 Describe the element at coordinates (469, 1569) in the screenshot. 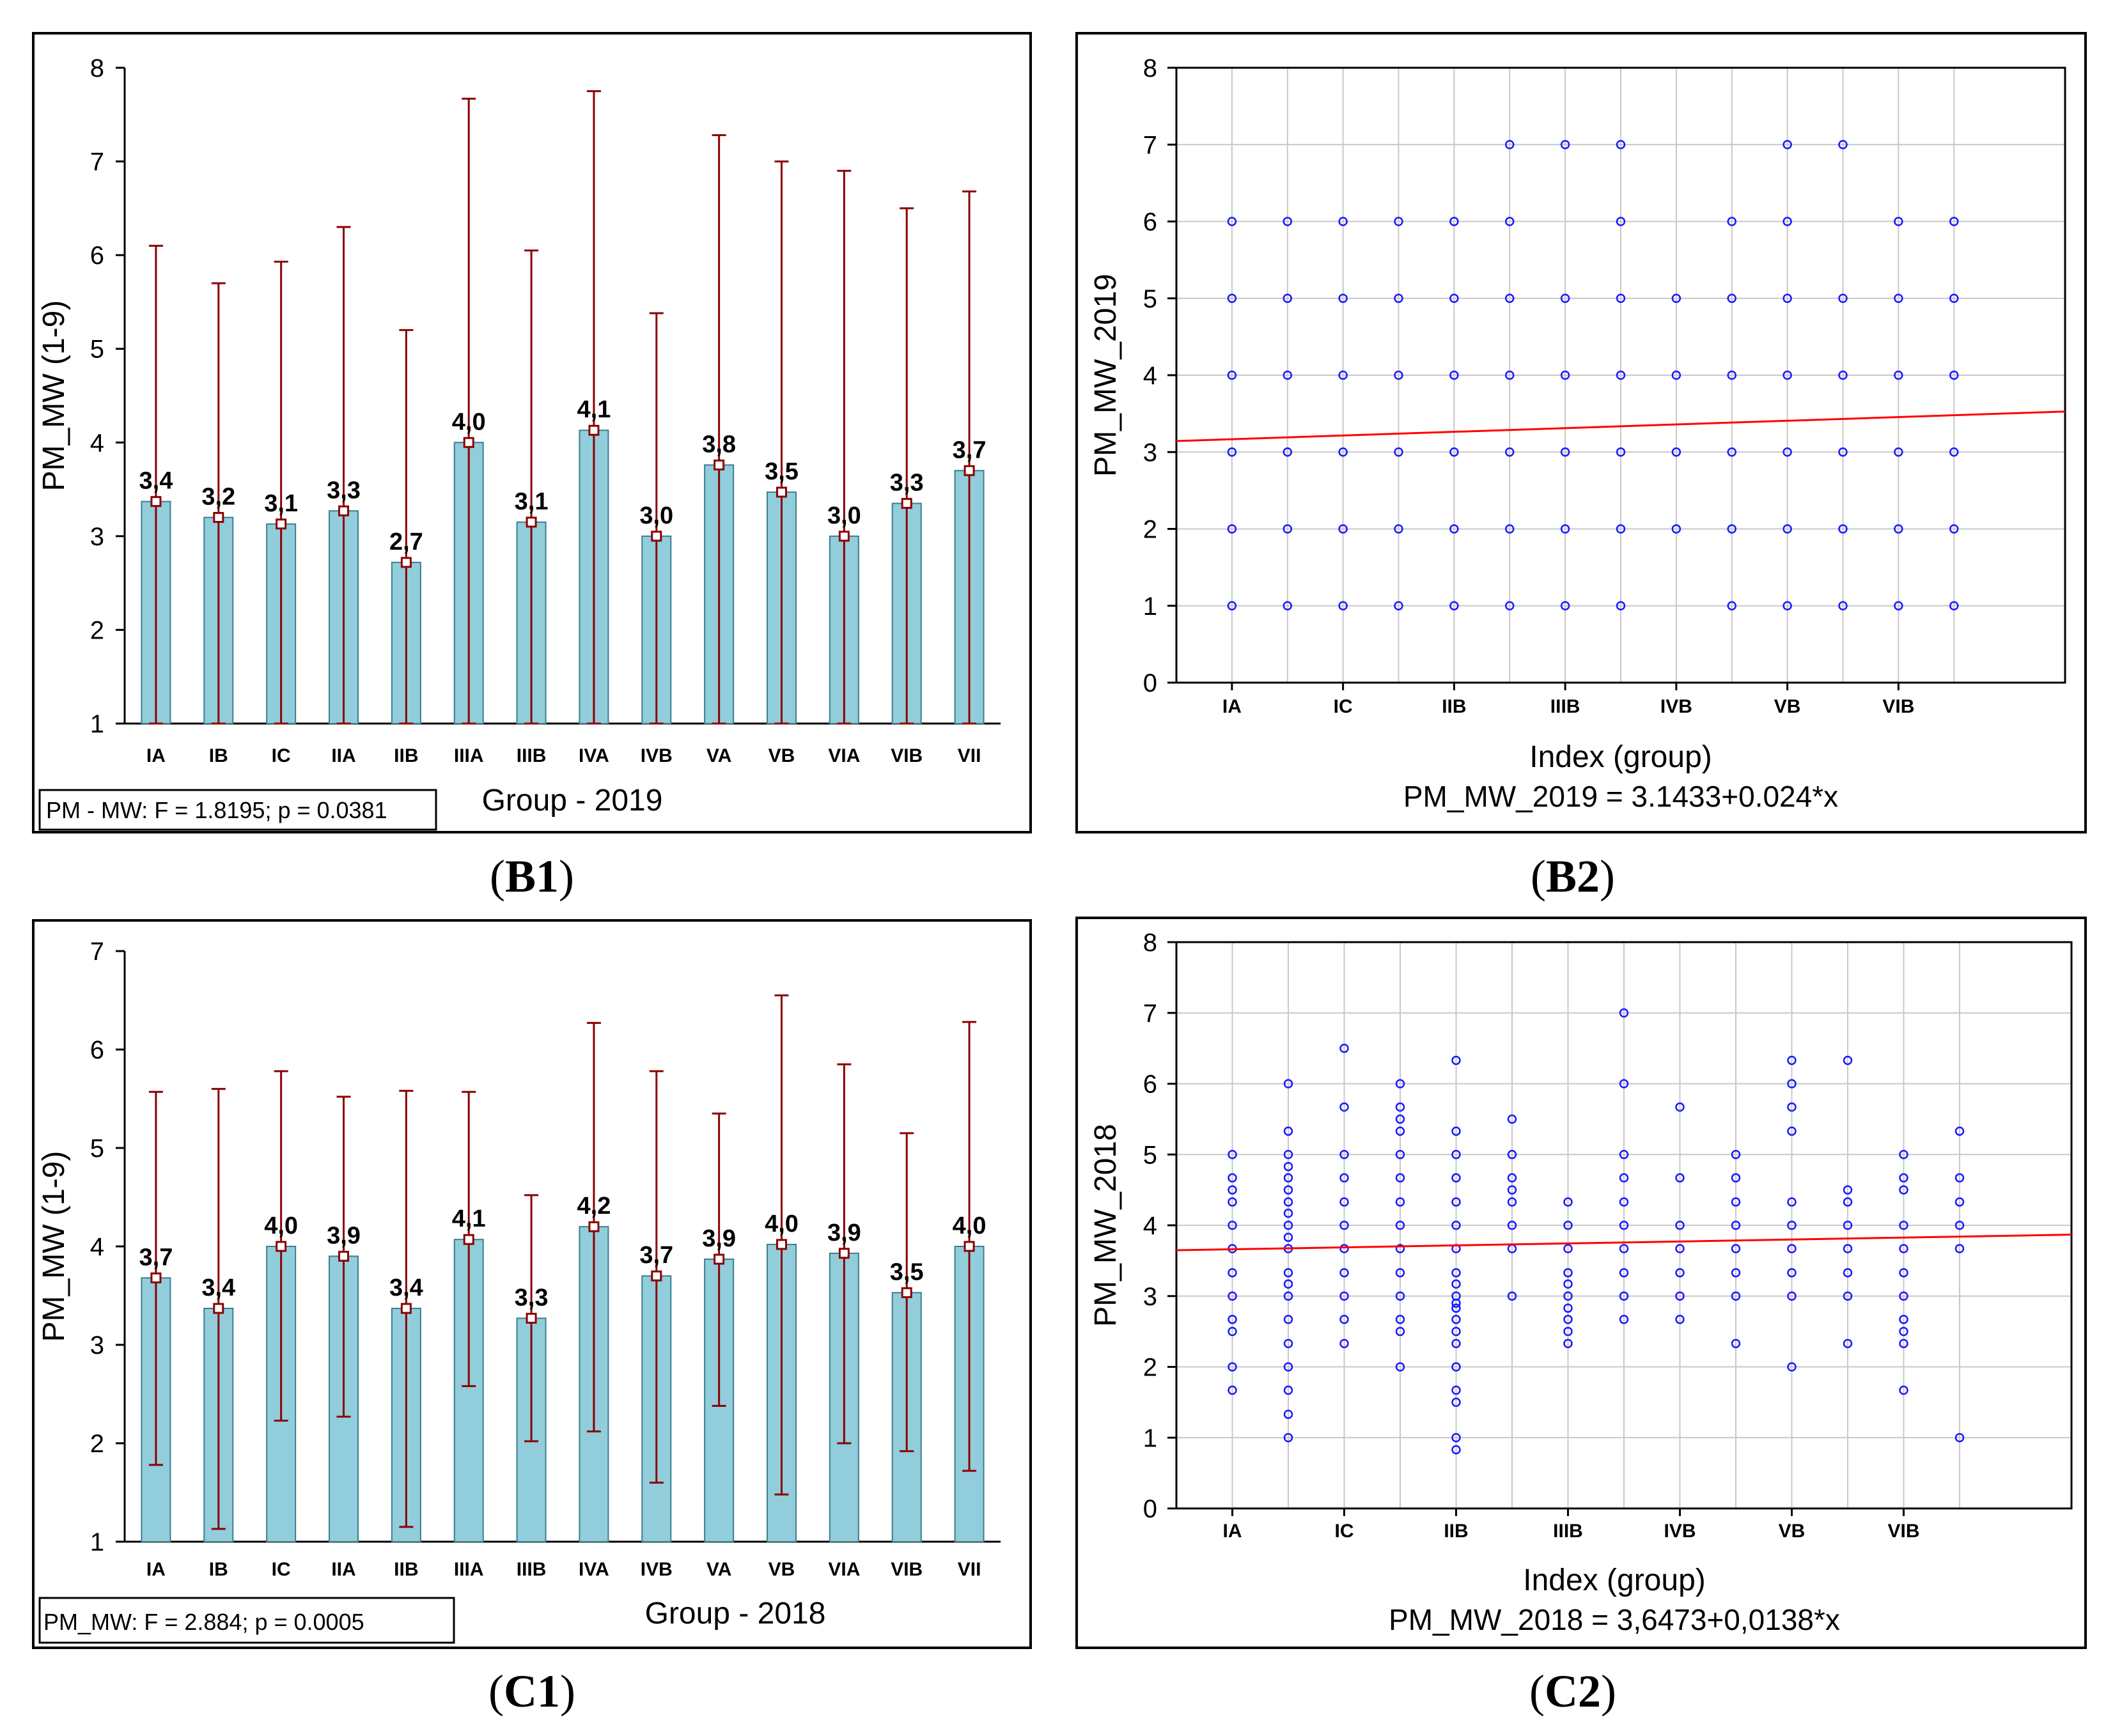

I see `x-tick-label: IIIA` at that location.